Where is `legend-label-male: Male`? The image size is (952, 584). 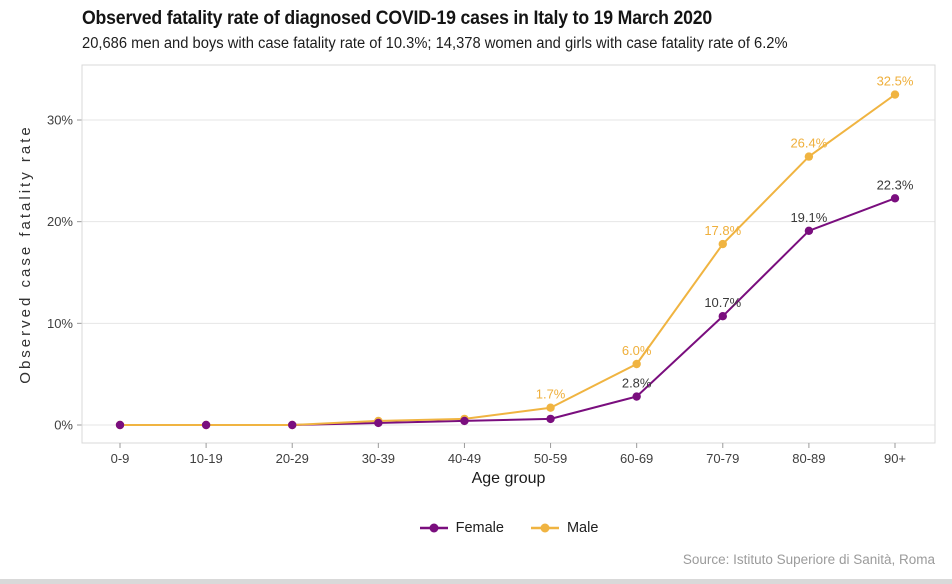
legend-label-male: Male is located at coordinates (582, 528).